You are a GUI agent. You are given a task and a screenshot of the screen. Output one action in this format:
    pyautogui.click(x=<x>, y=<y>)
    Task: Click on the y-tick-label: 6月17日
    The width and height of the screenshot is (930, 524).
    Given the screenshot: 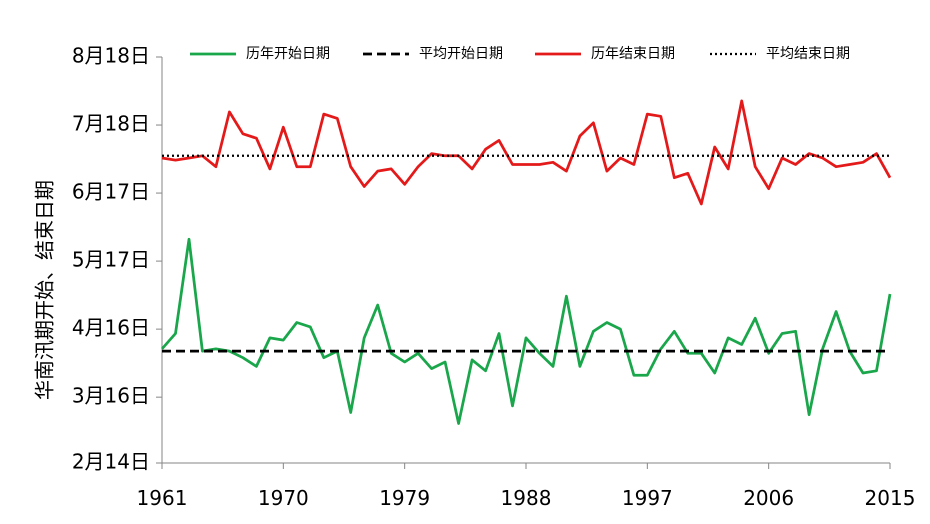 What is the action you would take?
    pyautogui.click(x=111, y=192)
    